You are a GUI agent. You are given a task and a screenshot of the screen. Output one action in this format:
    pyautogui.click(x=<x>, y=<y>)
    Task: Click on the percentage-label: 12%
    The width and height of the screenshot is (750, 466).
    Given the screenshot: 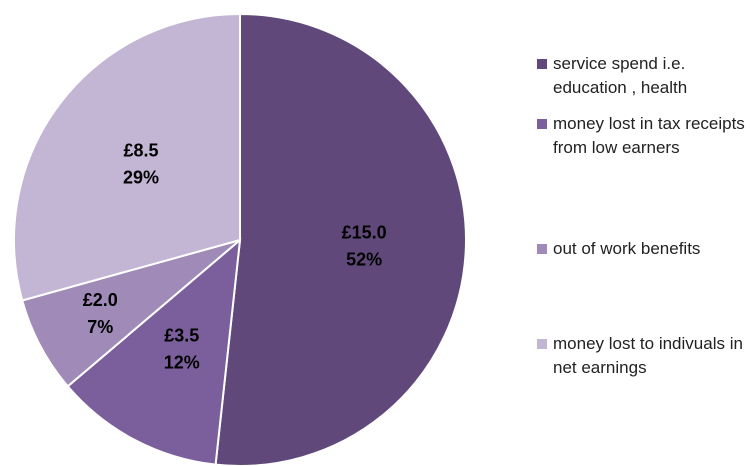 What is the action you would take?
    pyautogui.click(x=182, y=363)
    